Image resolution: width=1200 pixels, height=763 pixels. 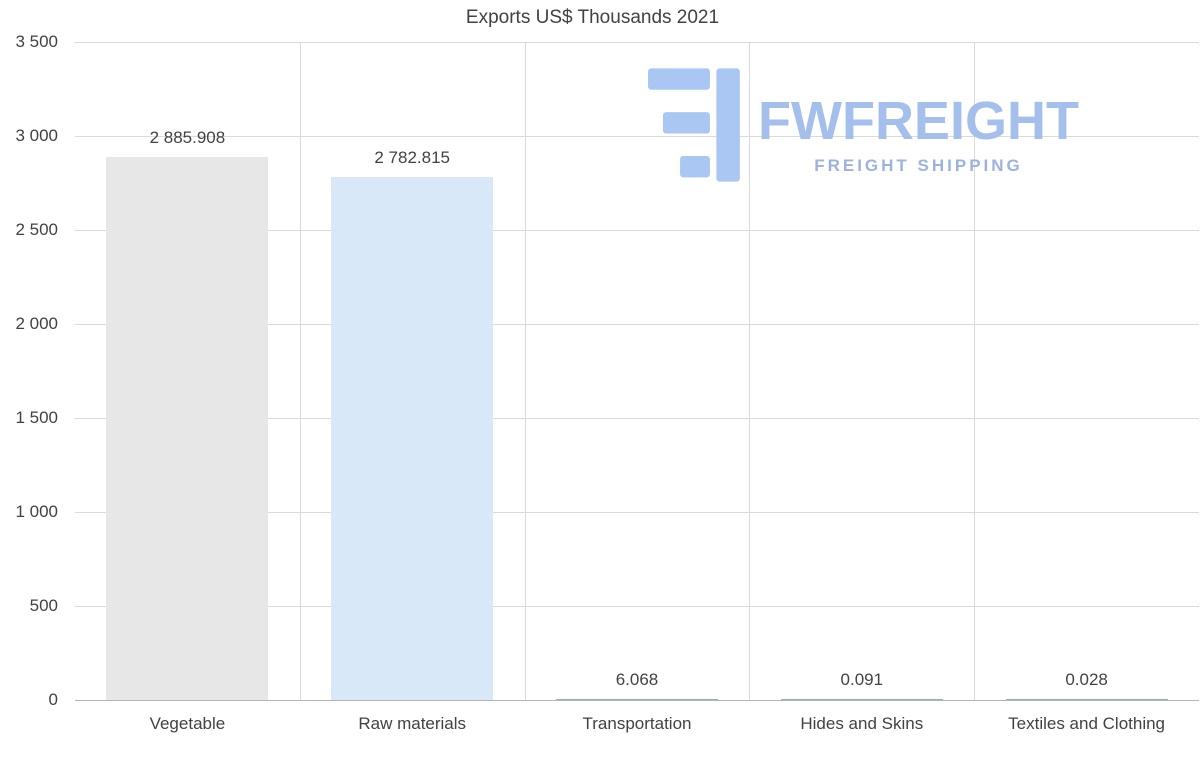 I want to click on y-axis-tick-label: 1 000, so click(x=36, y=511).